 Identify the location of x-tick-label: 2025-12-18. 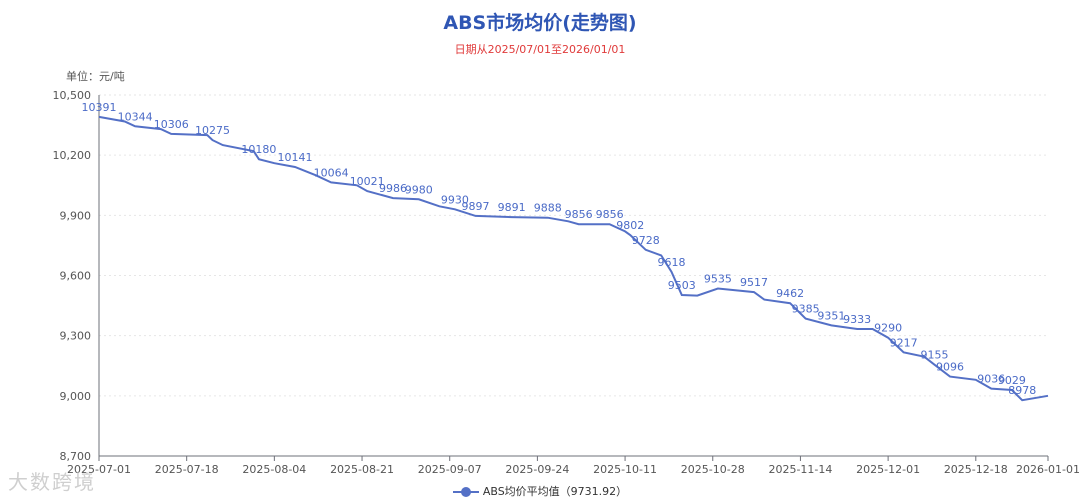
(976, 469).